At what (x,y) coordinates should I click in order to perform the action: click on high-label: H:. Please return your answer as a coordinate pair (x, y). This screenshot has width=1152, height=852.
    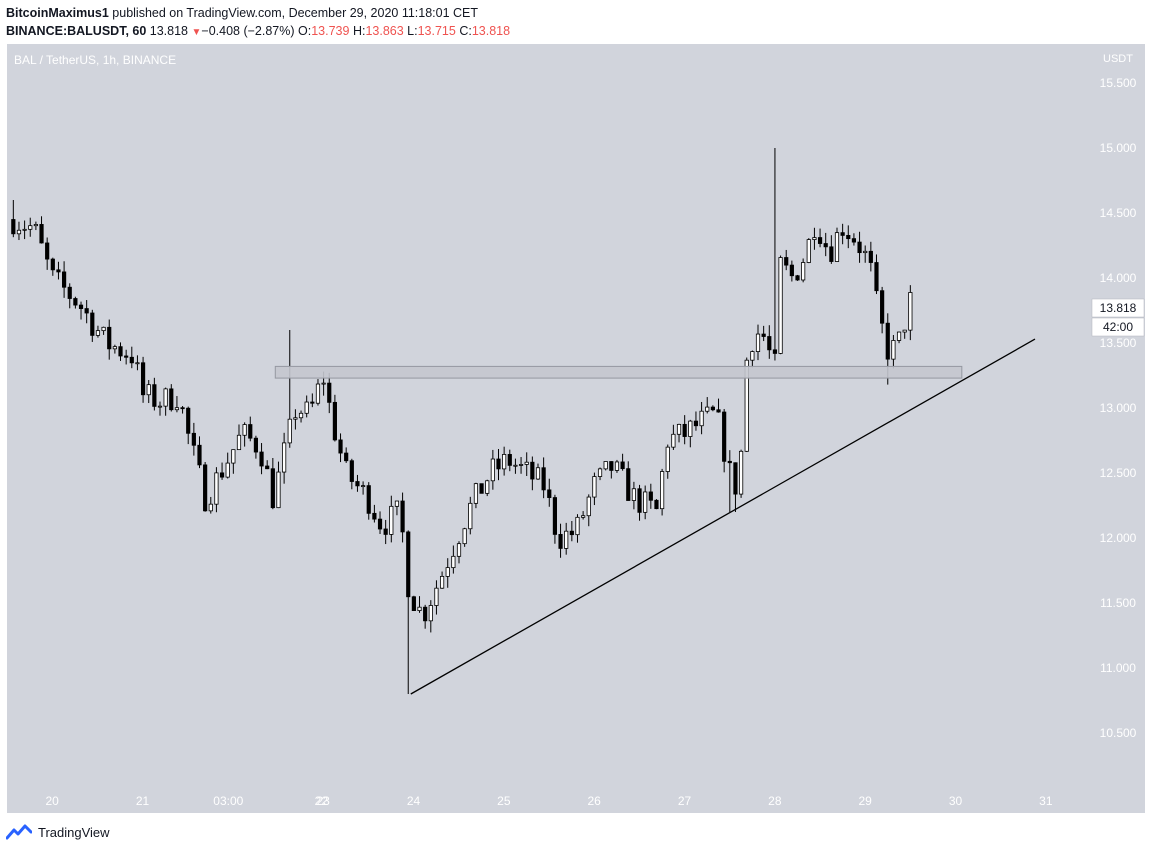
    Looking at the image, I should click on (359, 31).